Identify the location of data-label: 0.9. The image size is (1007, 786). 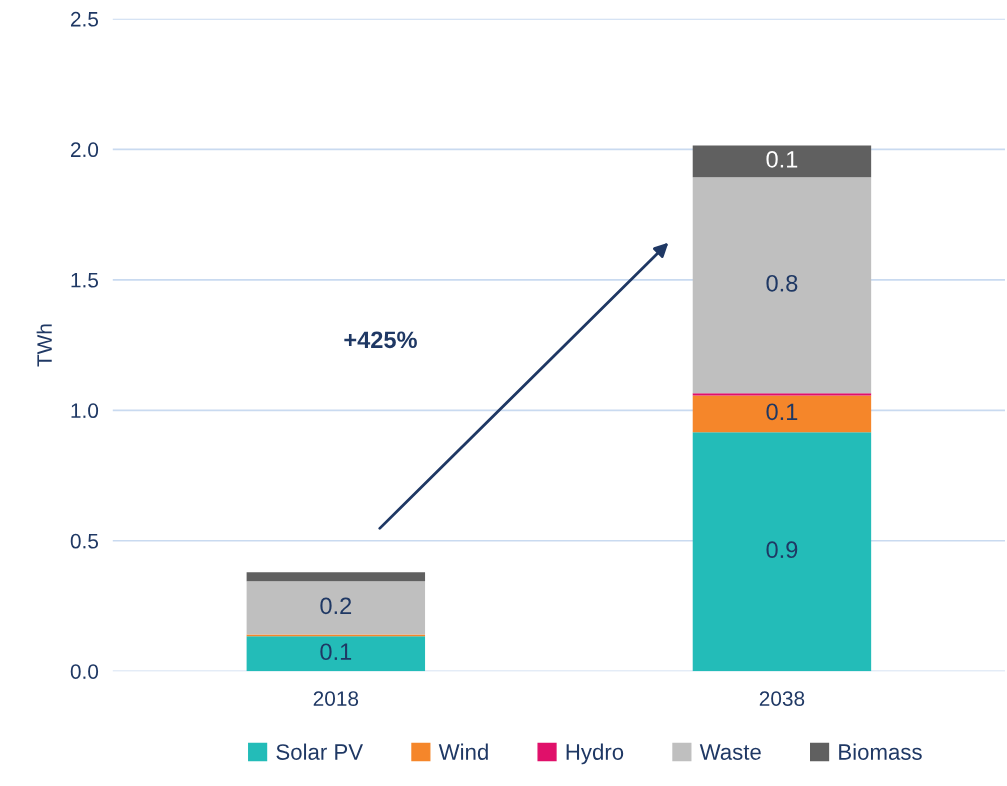
(782, 550).